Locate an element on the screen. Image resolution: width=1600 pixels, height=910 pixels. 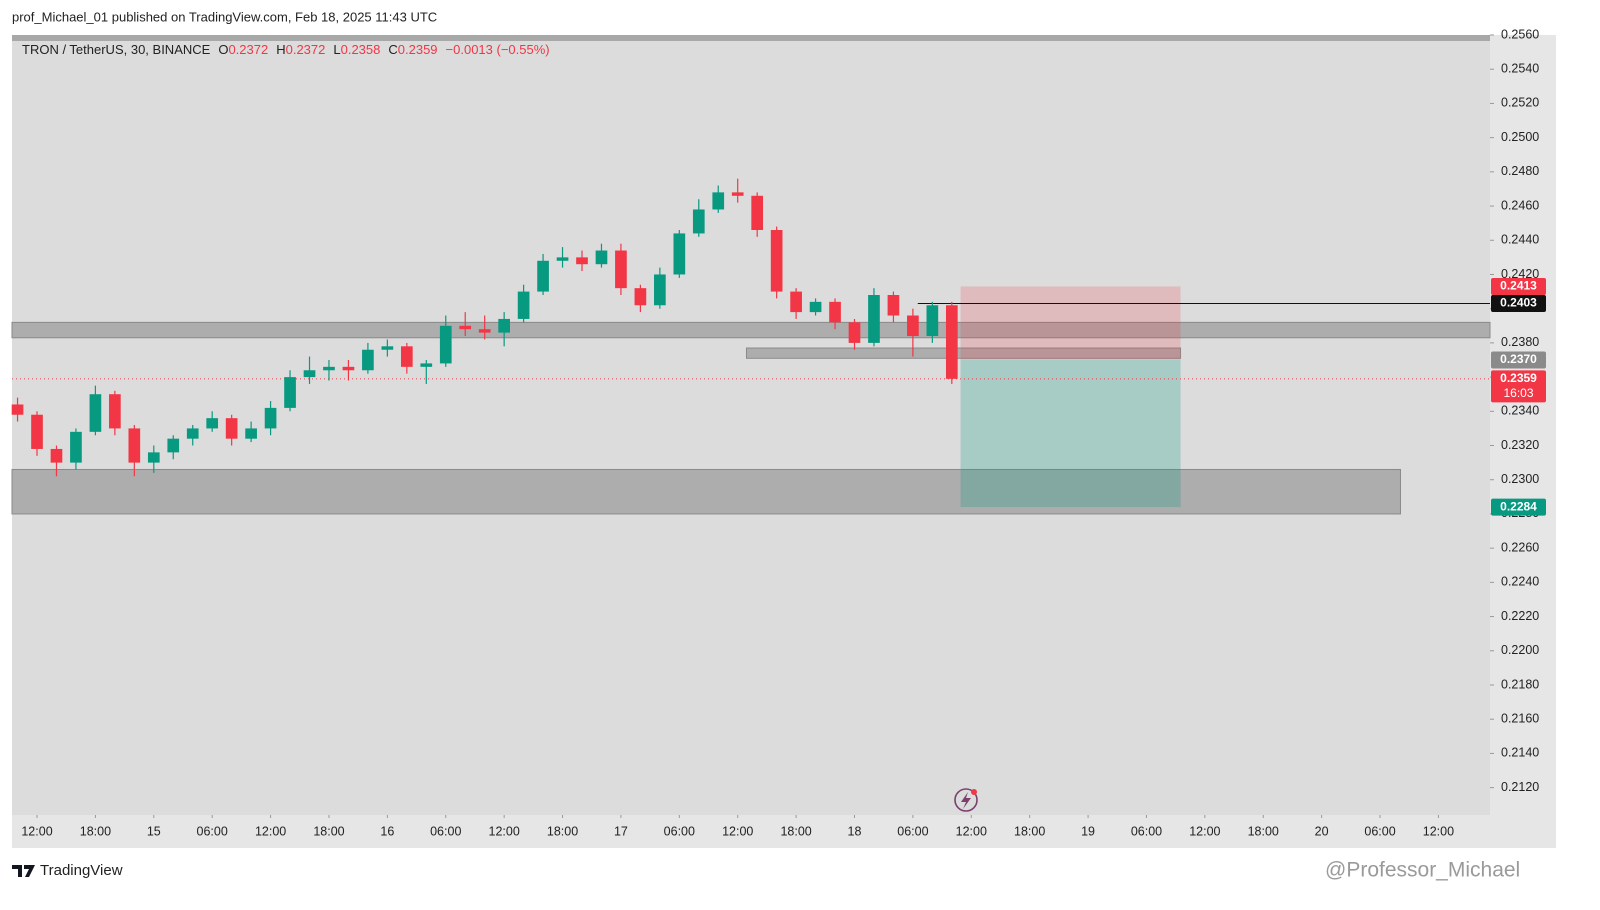
price-badge-label: 0.2413 is located at coordinates (1518, 286).